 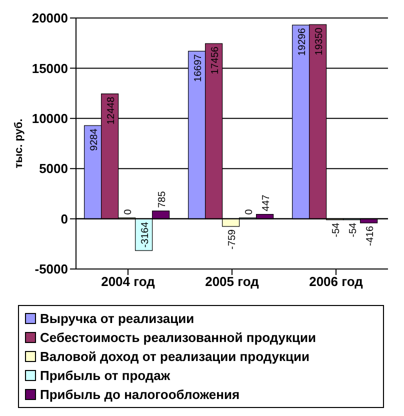 I want to click on y-axis-title: тыс. руб., so click(x=18, y=143).